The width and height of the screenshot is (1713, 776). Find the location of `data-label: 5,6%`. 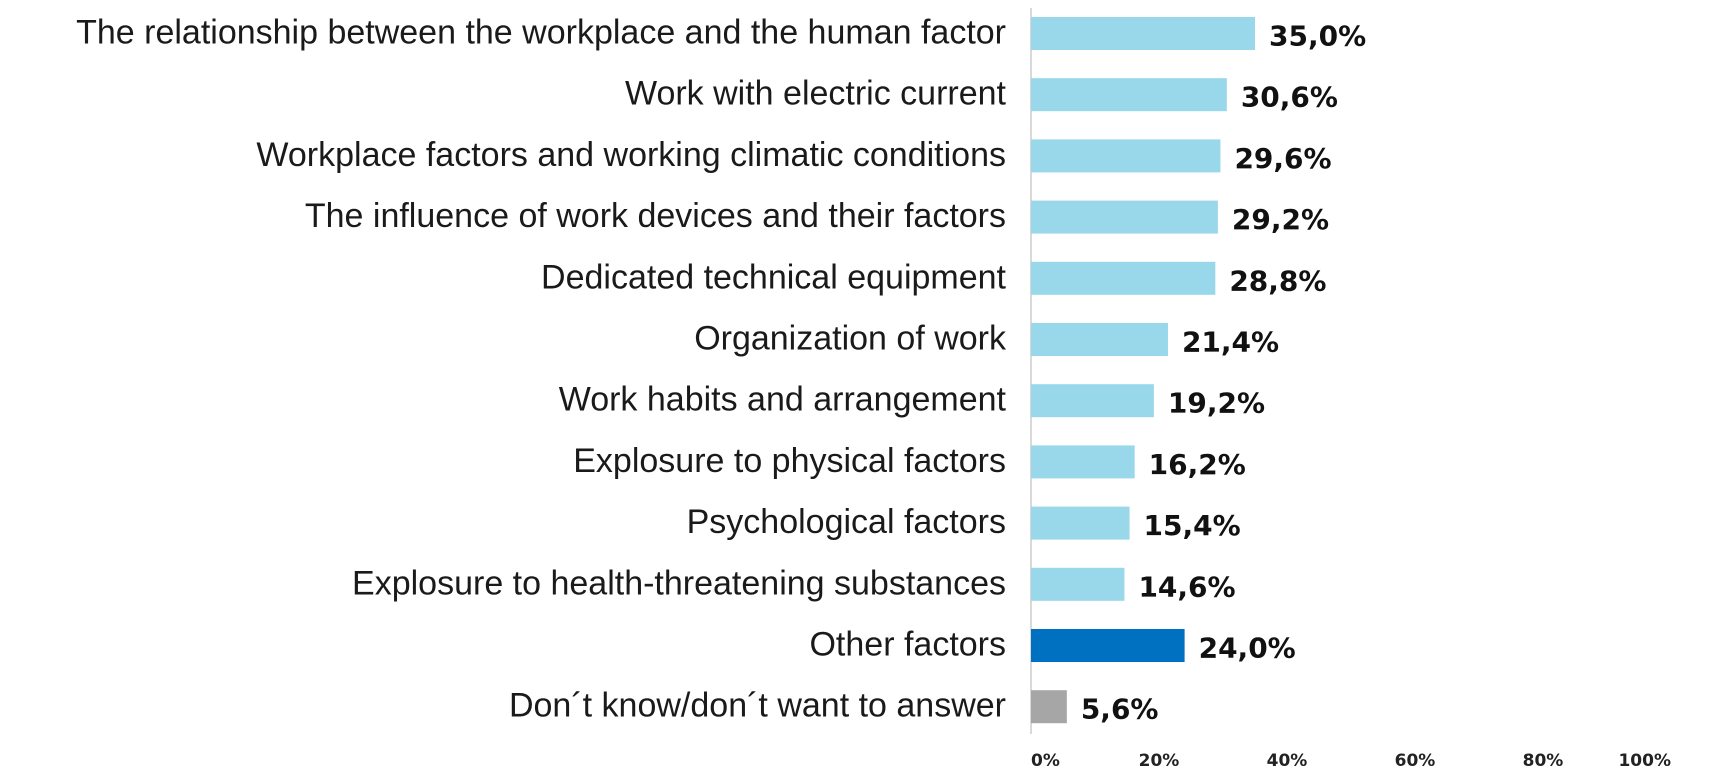

data-label: 5,6% is located at coordinates (1120, 709).